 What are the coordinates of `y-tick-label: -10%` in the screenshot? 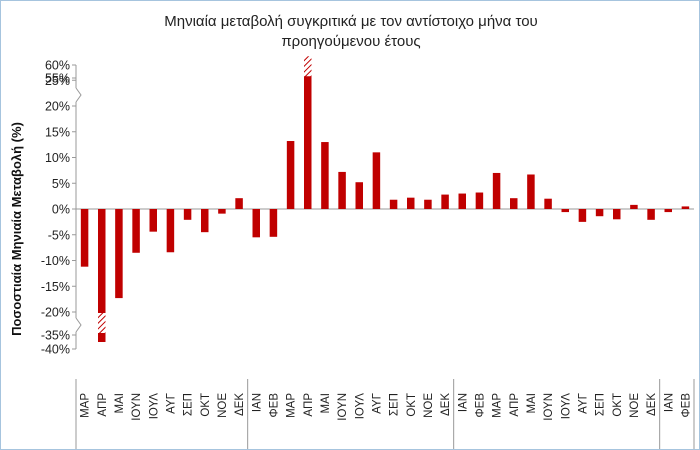 It's located at (55, 261).